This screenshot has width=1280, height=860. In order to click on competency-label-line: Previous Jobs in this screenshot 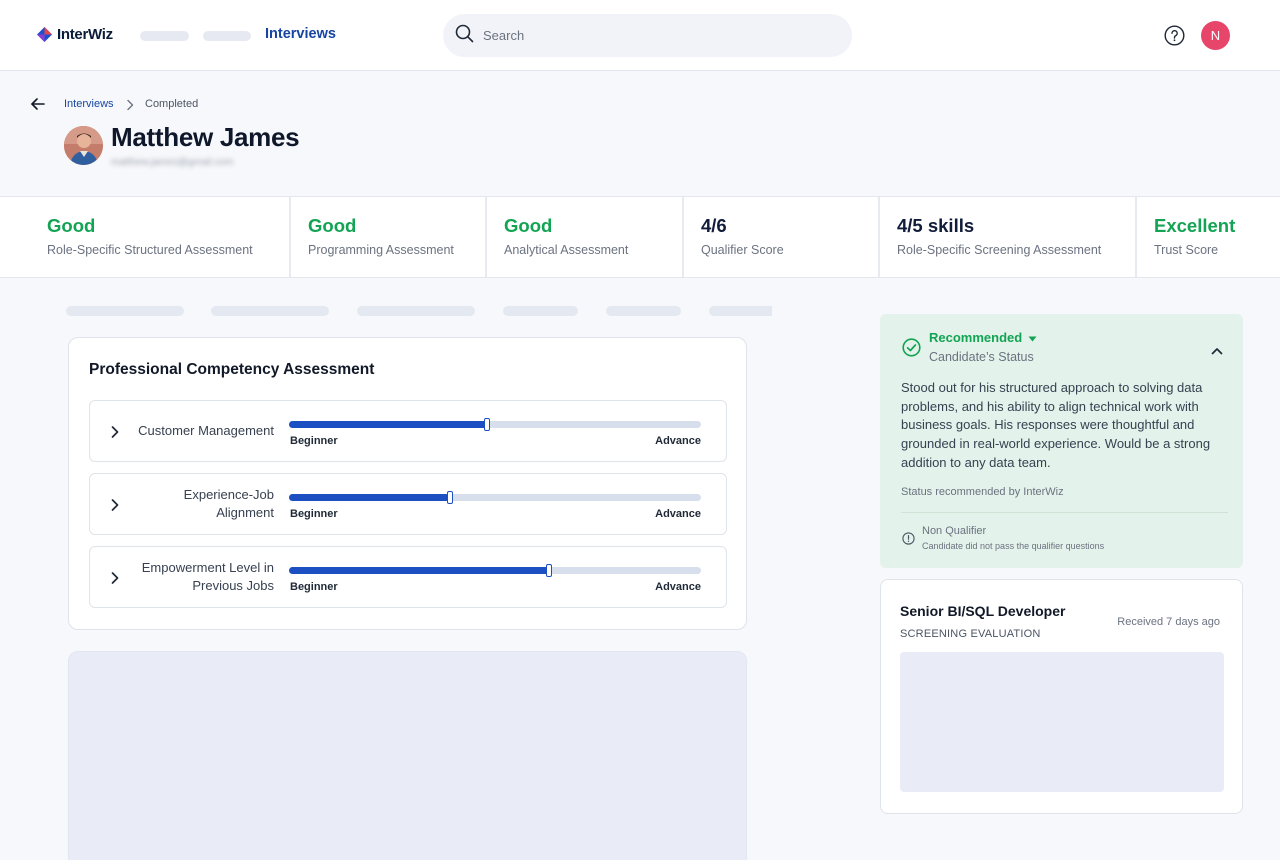, I will do `click(233, 585)`.